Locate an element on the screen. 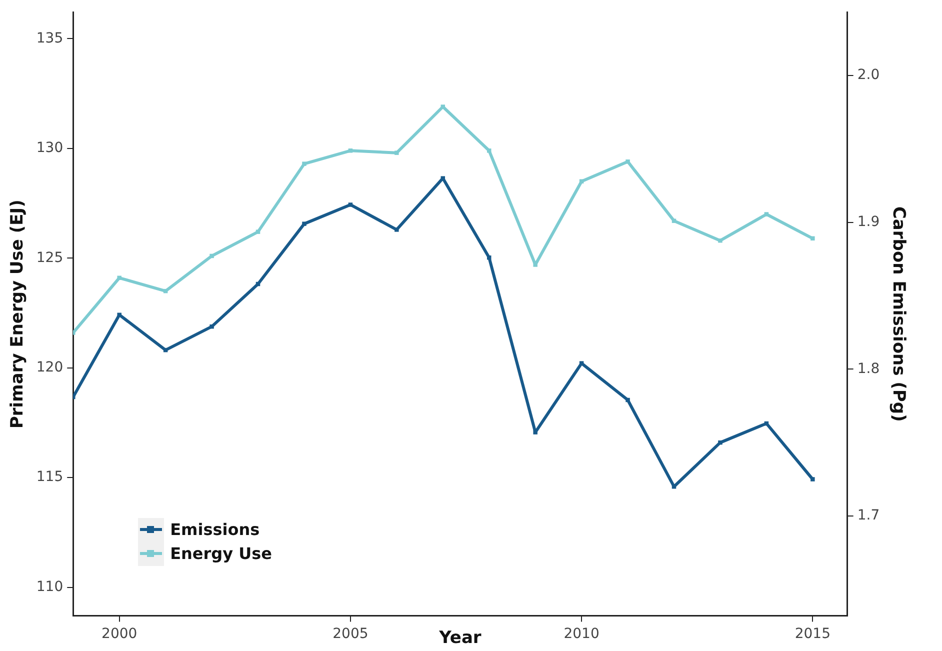 The image size is (942, 651). y2-tick-label: 1.8 is located at coordinates (868, 368).